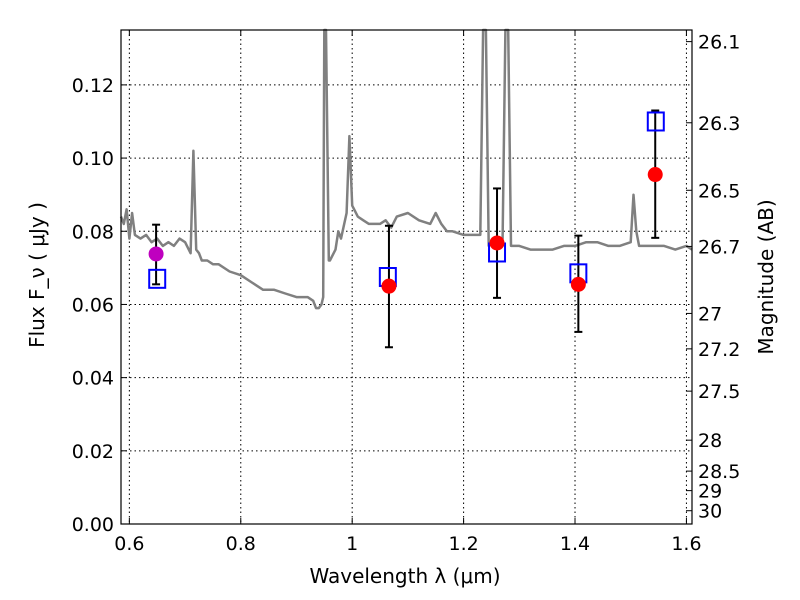 This screenshot has height=600, width=800. I want to click on y-tick-labels: 0.00 0.02 0.04 0.06 0.08 0.10 0.12, so click(93, 305).